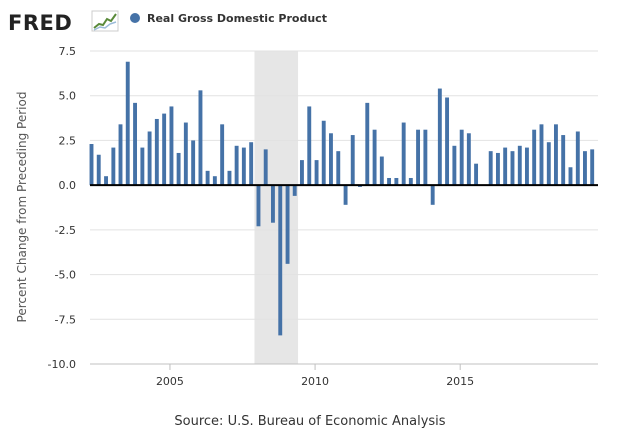 The image size is (620, 432). I want to click on source-note: Source: U.S. Bureau of Economic Analysis, so click(309, 421).